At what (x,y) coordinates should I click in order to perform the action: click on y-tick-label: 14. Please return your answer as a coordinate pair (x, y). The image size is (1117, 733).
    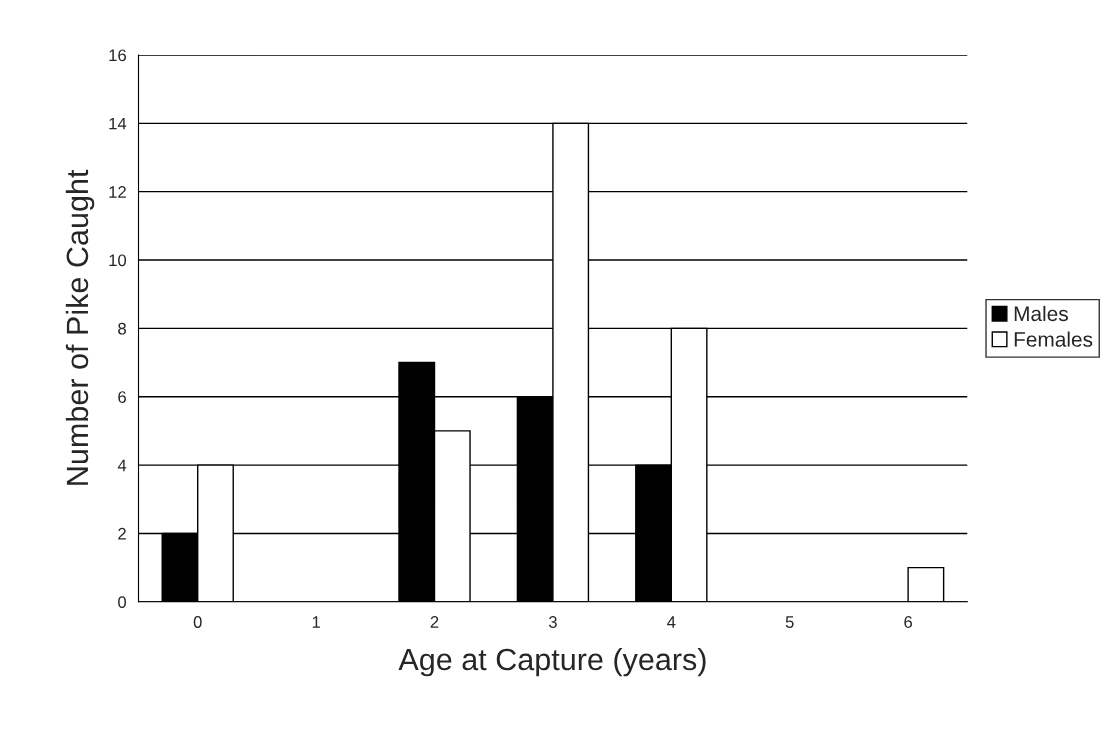
    Looking at the image, I should click on (118, 123).